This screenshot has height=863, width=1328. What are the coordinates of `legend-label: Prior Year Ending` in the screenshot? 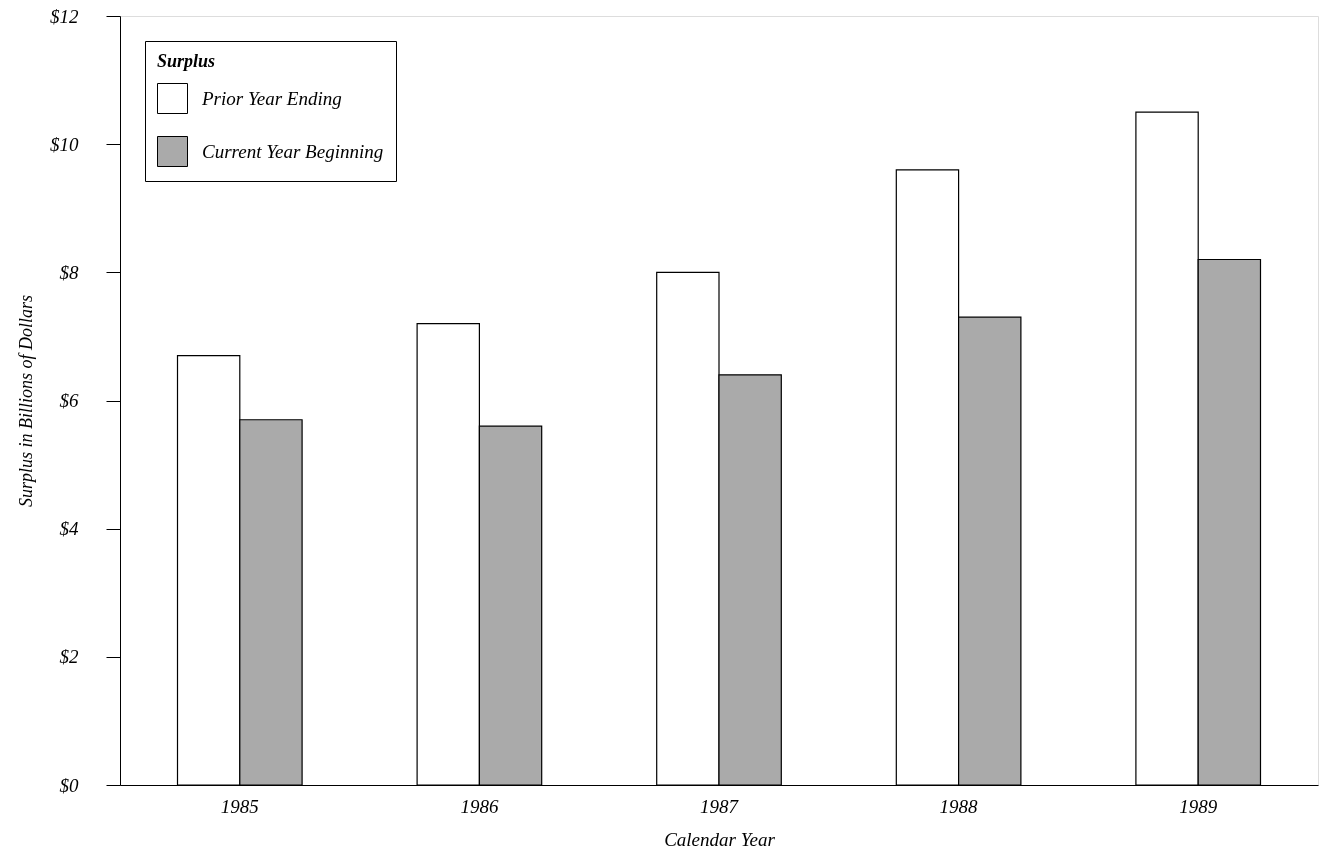 It's located at (271, 98).